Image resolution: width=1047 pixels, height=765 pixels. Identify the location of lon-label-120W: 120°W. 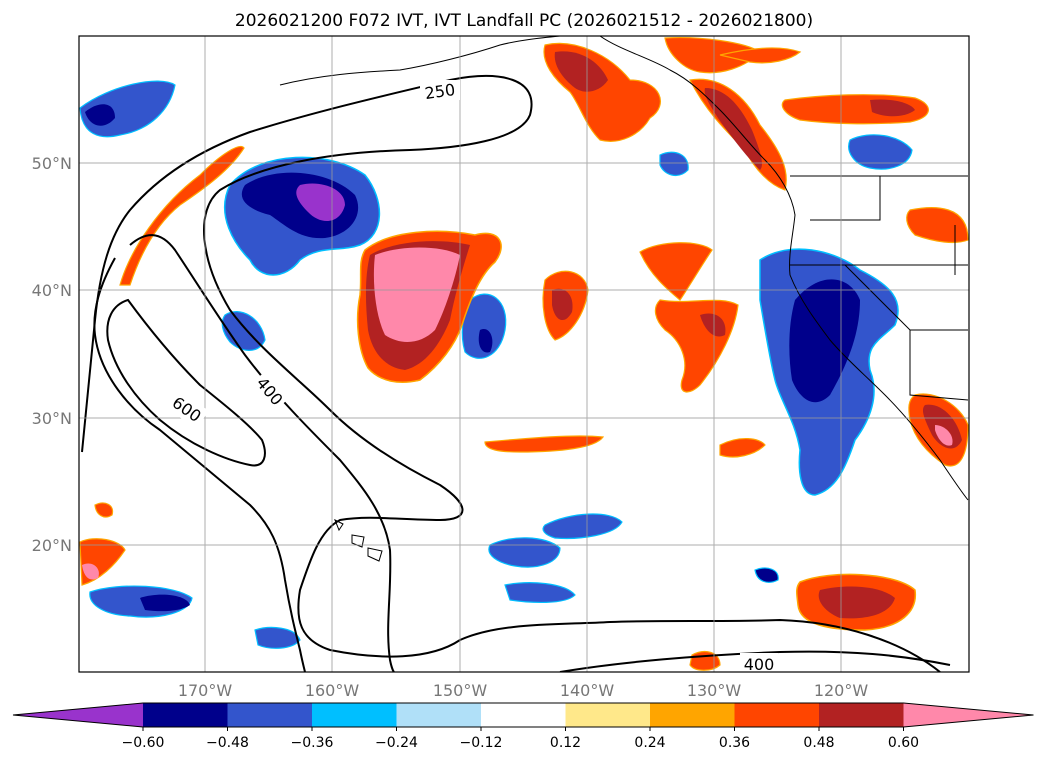
(841, 690).